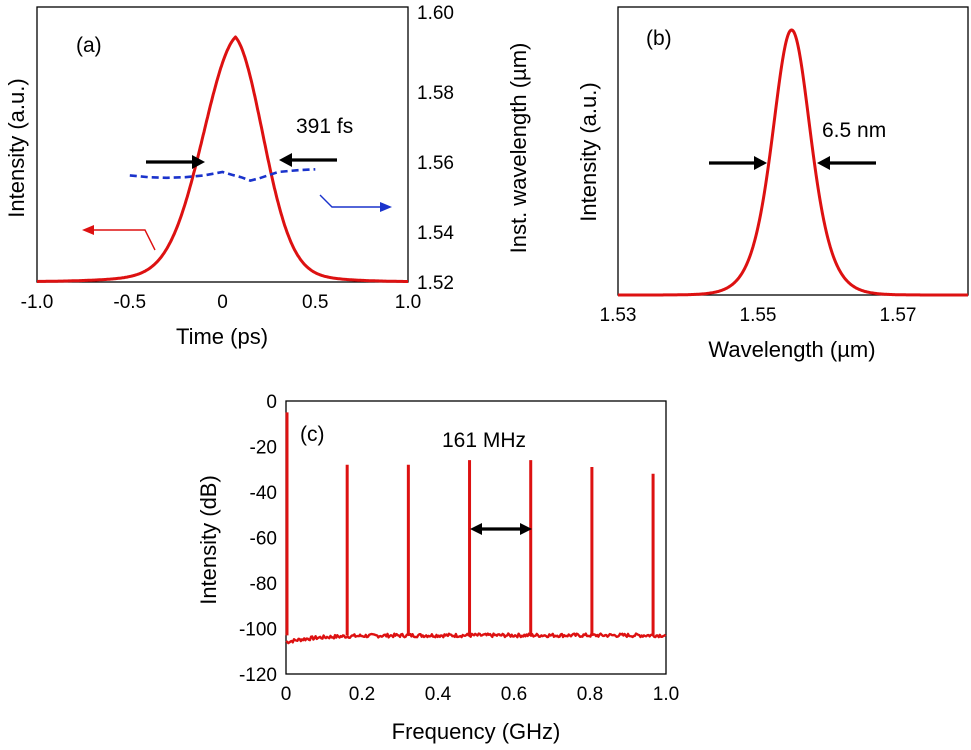 Image resolution: width=971 pixels, height=750 pixels. I want to click on panel-b-xtick: 1.55, so click(758, 315).